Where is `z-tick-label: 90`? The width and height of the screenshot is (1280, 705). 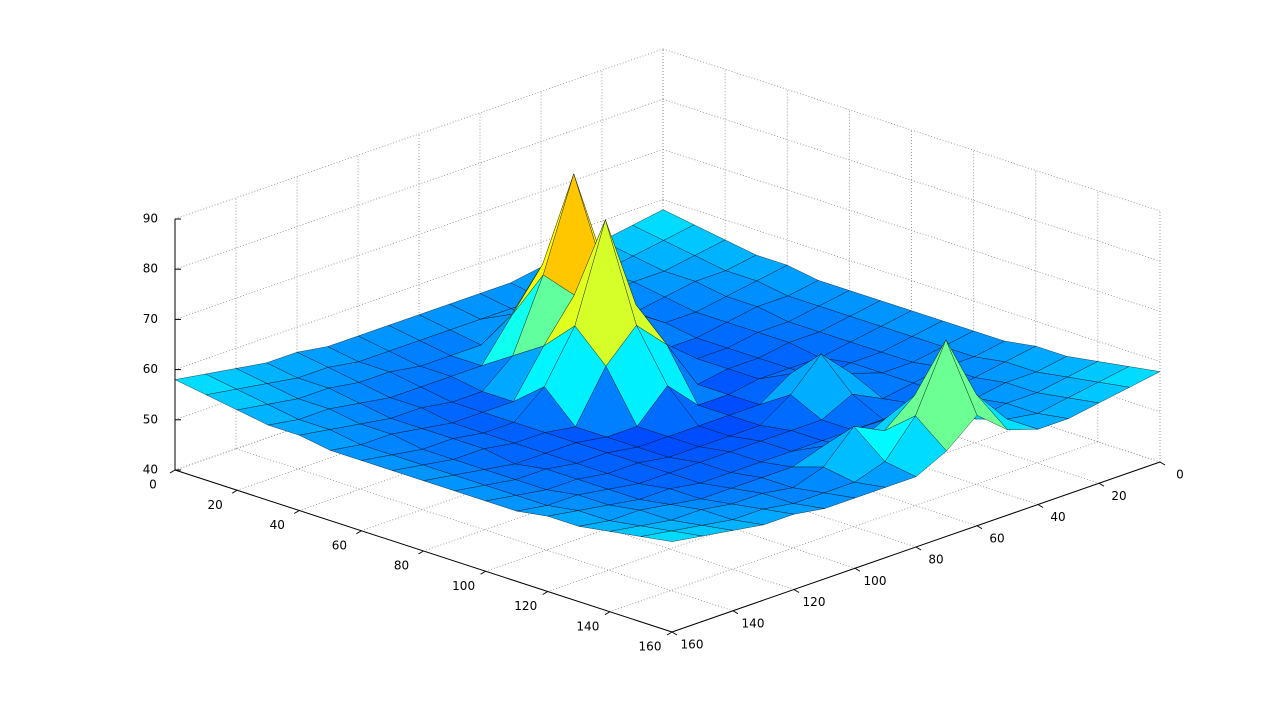
z-tick-label: 90 is located at coordinates (150, 219).